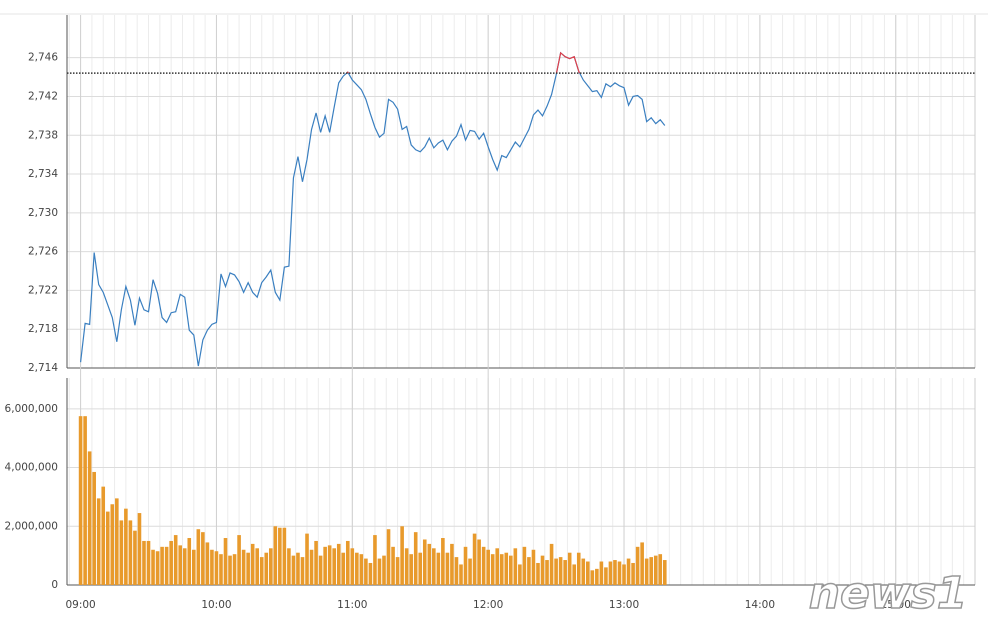 This screenshot has width=988, height=634. I want to click on y-tick-label: 4,000,000, so click(31, 468).